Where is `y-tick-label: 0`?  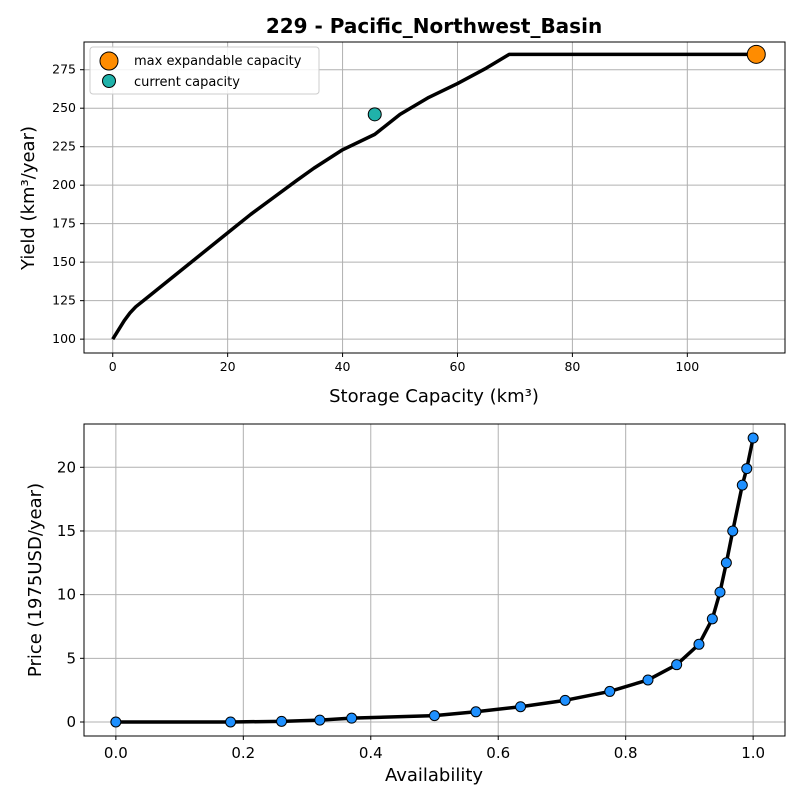 y-tick-label: 0 is located at coordinates (71, 722).